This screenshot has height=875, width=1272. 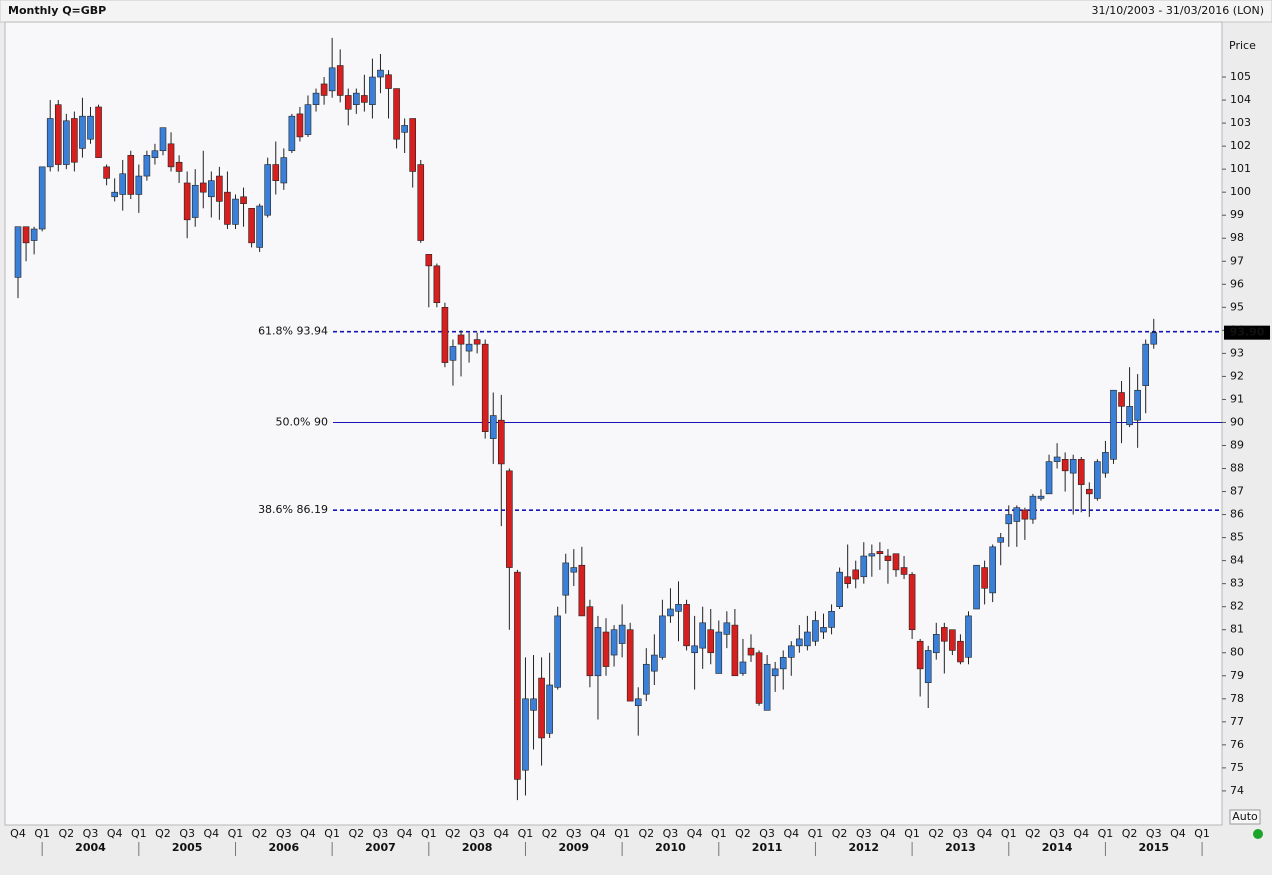 I want to click on y-tick-label: 90, so click(x=1237, y=421).